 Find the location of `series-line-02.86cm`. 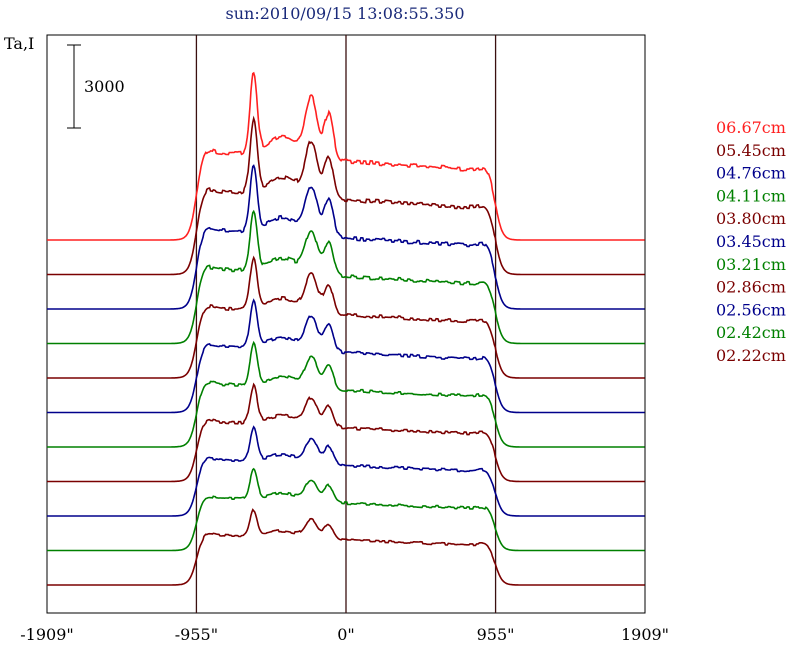

series-line-02.86cm is located at coordinates (346, 432).